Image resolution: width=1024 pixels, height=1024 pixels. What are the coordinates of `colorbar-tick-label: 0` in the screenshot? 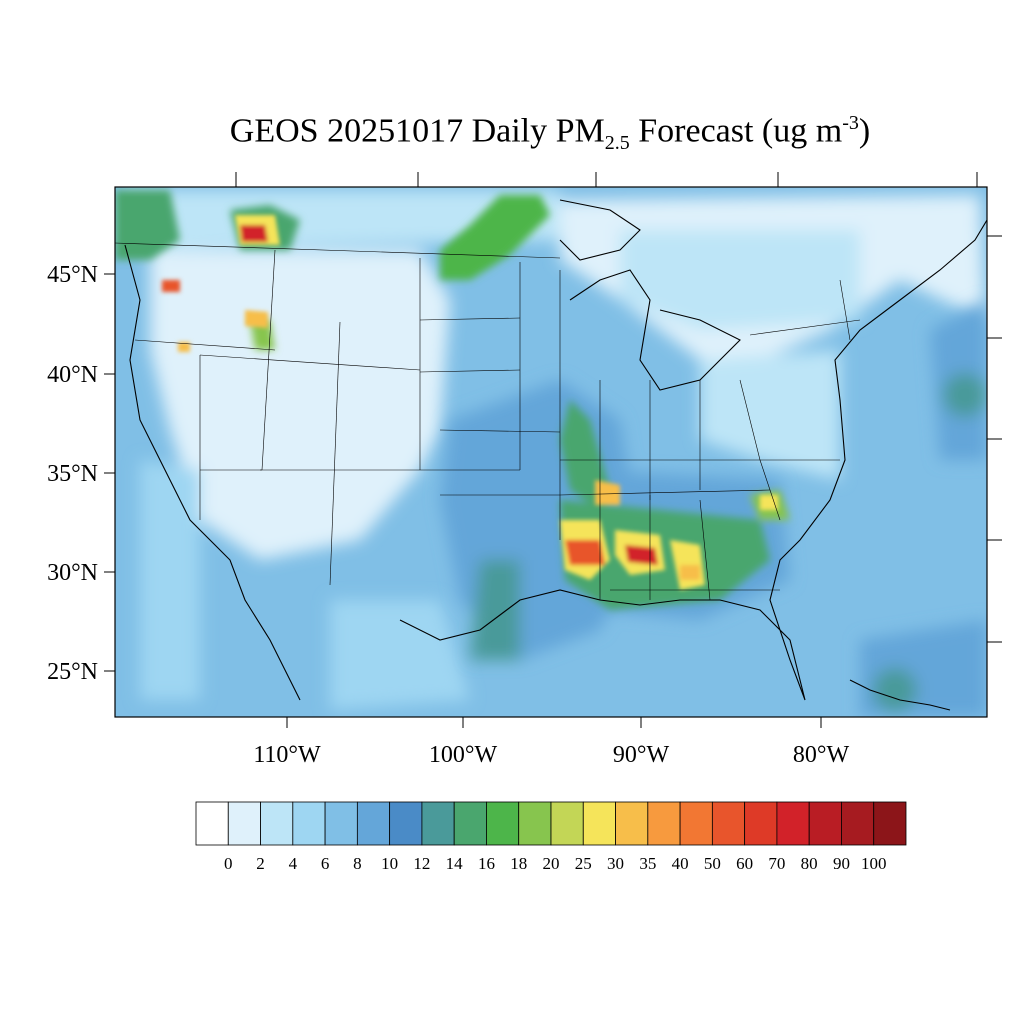 It's located at (228, 863).